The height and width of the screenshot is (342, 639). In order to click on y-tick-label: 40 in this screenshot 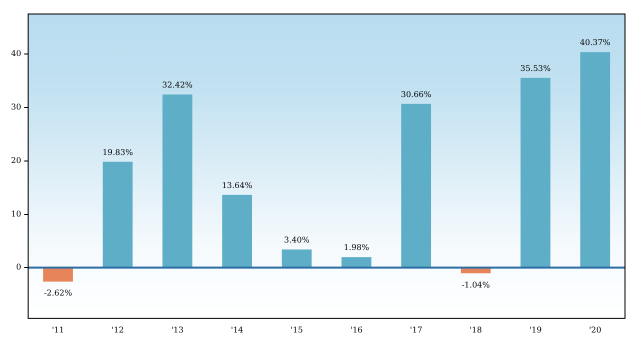, I will do `click(16, 53)`.